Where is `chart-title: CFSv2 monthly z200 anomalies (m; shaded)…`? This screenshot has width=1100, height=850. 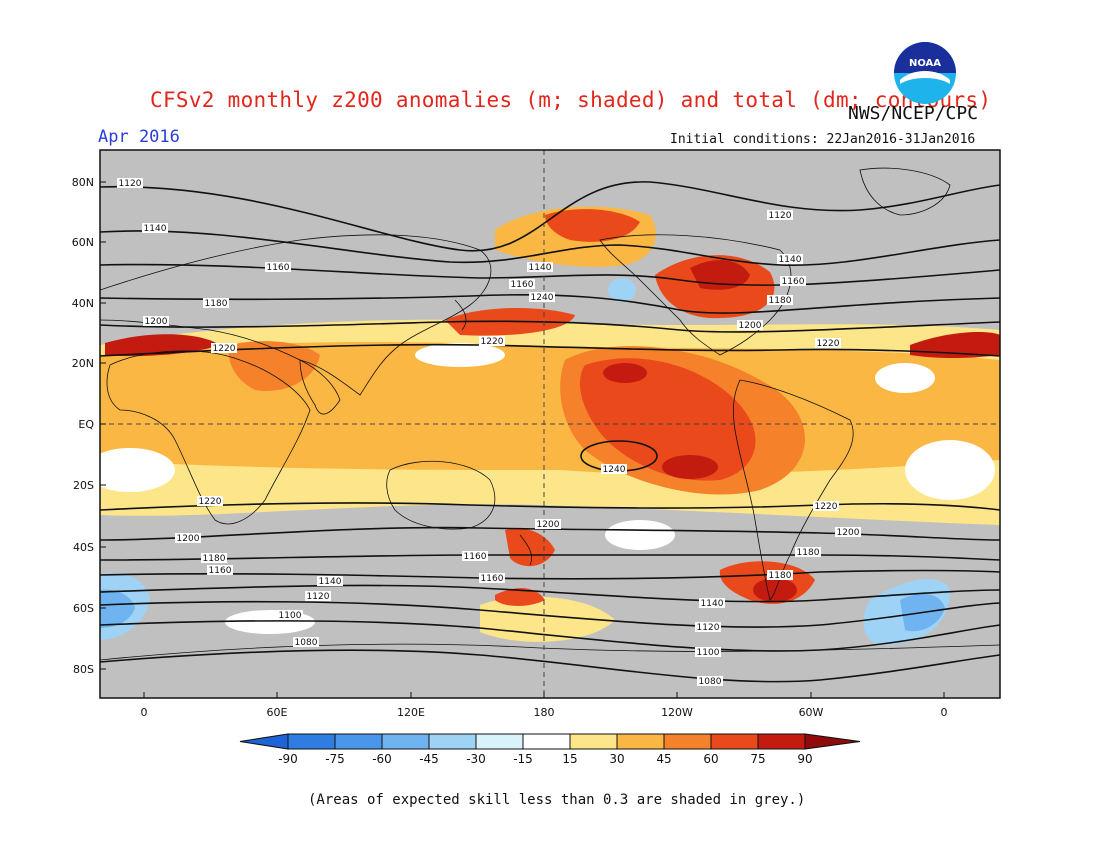
chart-title: CFSv2 monthly z200 anomalies (m; shaded)… is located at coordinates (571, 100).